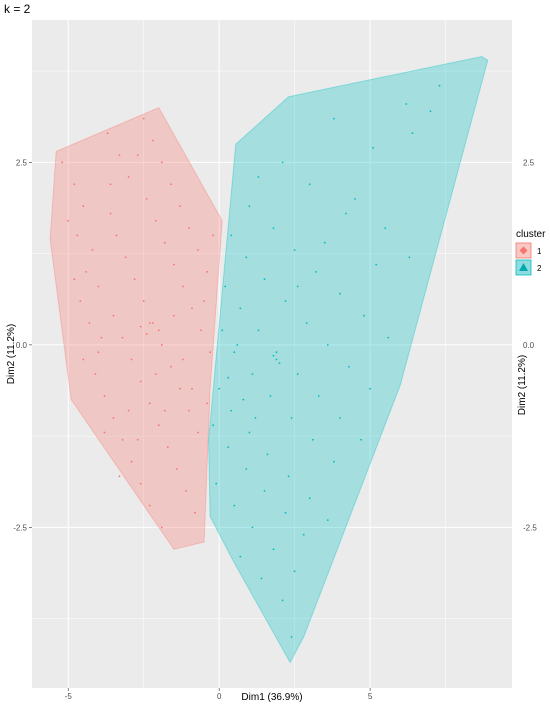 The width and height of the screenshot is (550, 708). I want to click on legend-label: 1, so click(539, 251).